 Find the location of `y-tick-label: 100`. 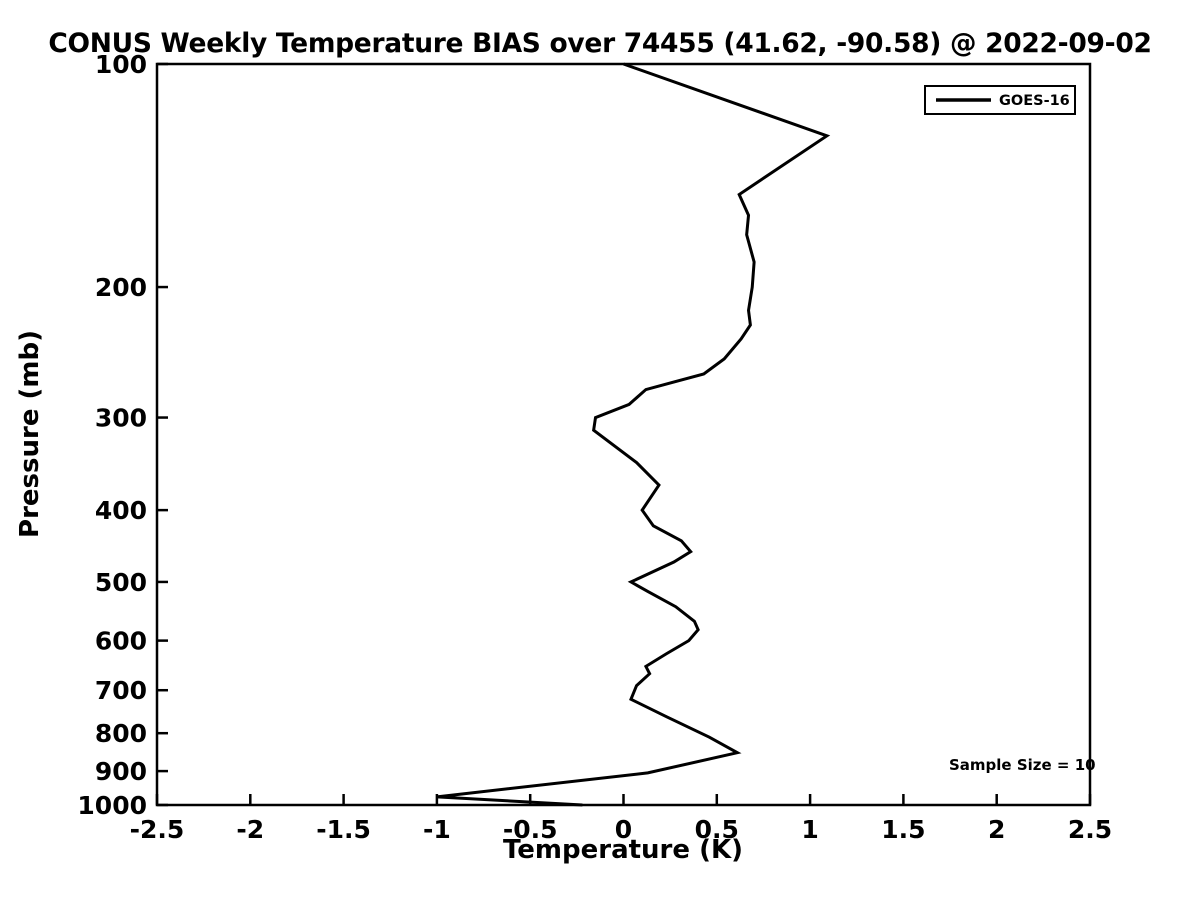

y-tick-label: 100 is located at coordinates (121, 64).